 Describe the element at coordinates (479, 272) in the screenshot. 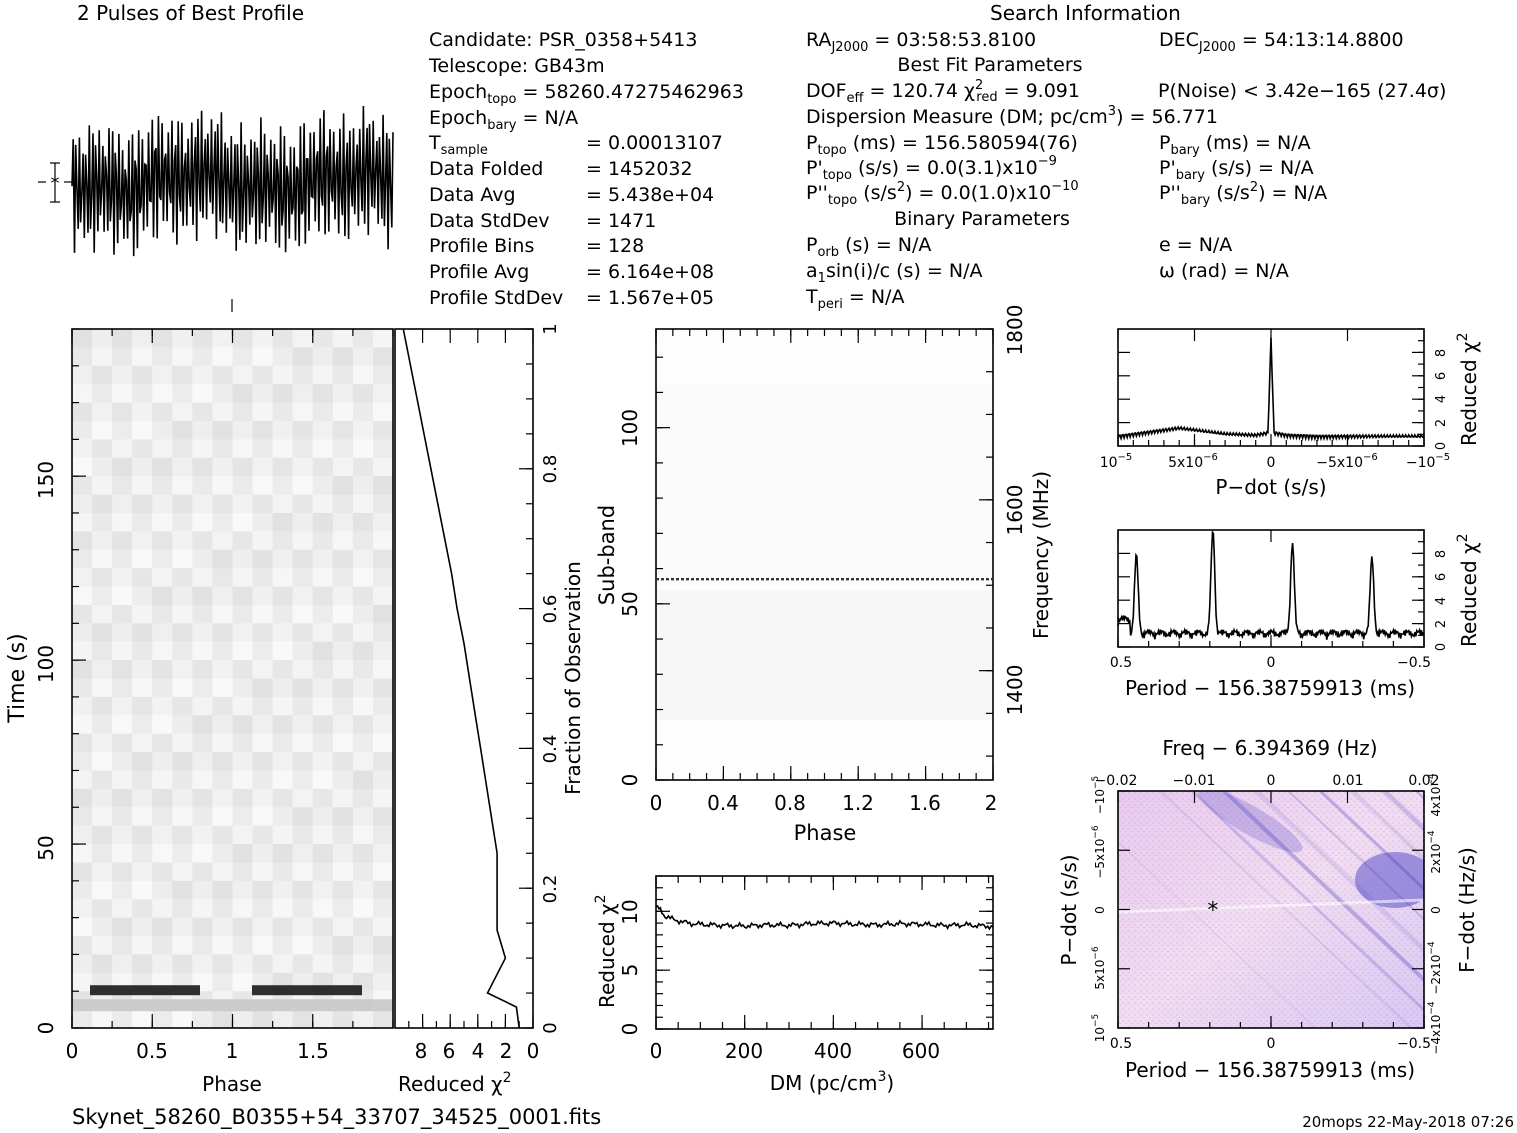

I see `profile-avg-label: Profile Avg` at that location.